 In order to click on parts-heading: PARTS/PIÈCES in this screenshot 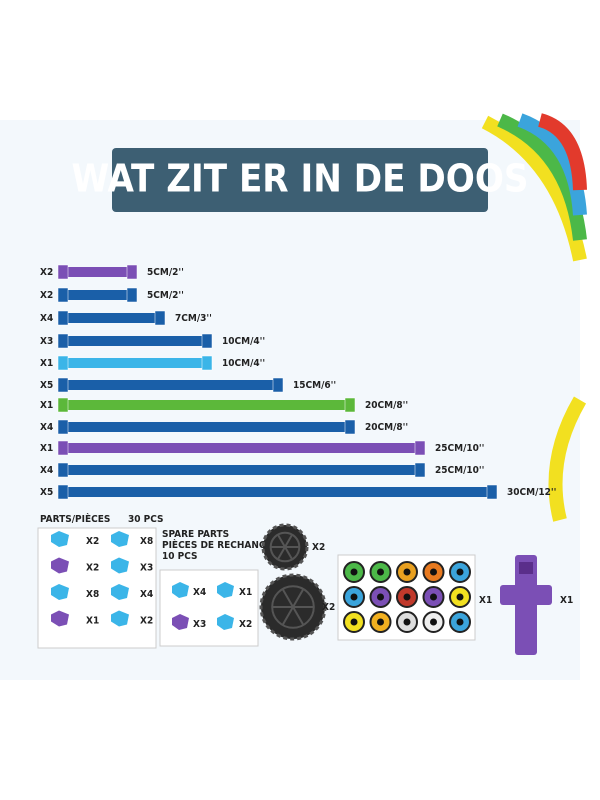, I will do `click(75, 518)`.